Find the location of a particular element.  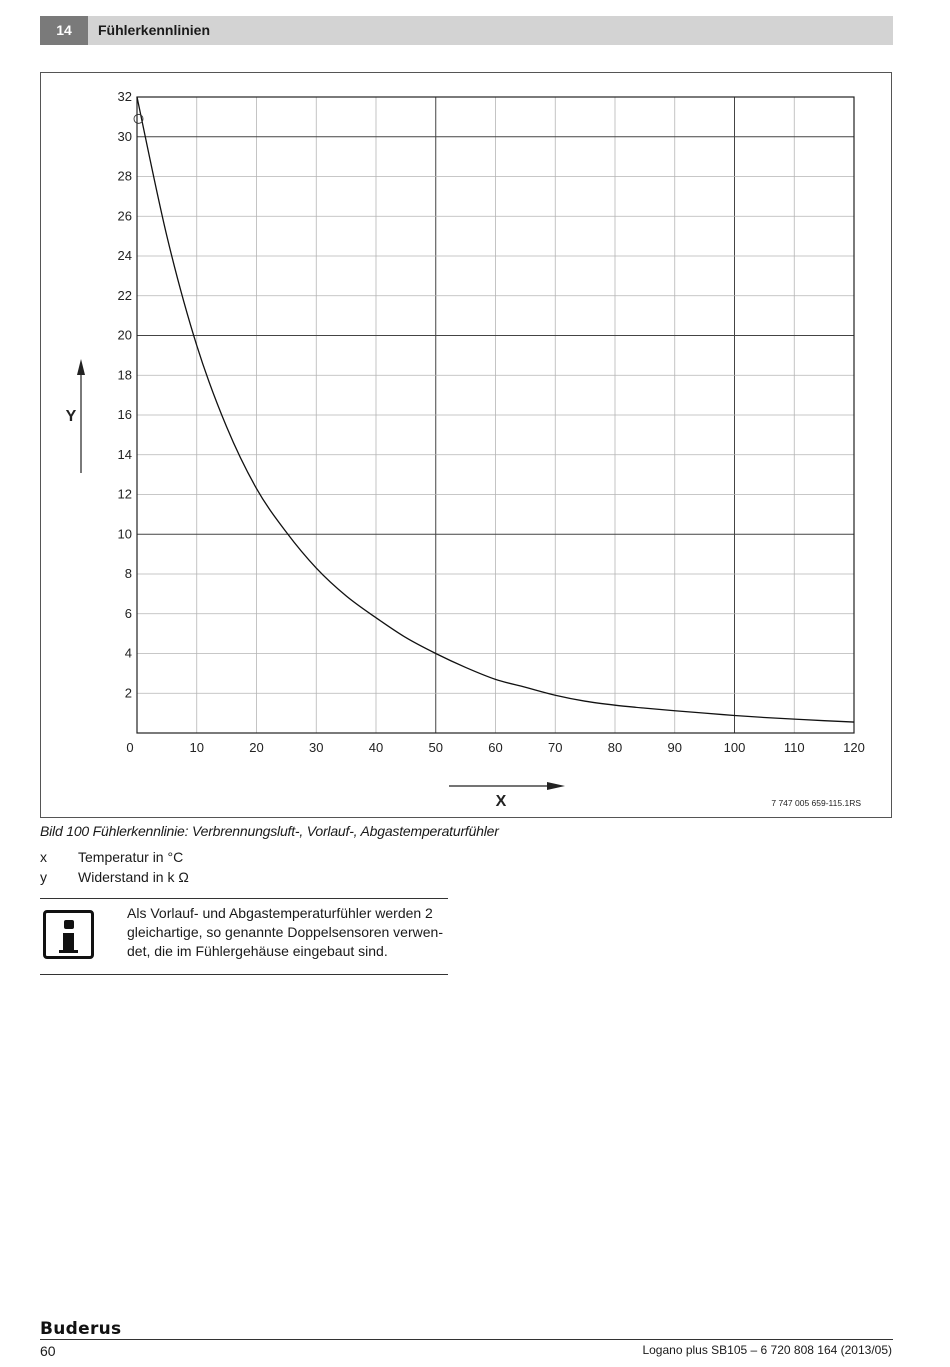

legend-text: Temperatur in °C is located at coordinates (131, 857).